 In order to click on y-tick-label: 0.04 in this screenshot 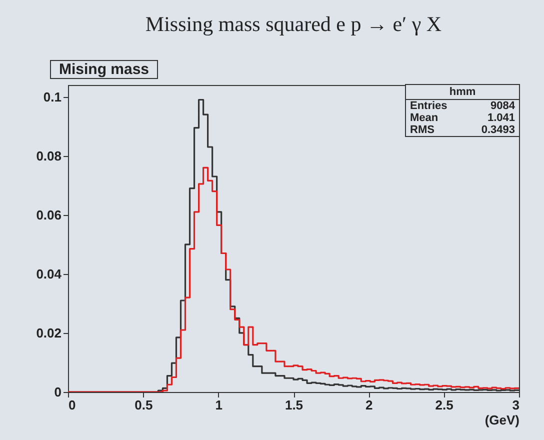, I will do `click(49, 274)`.